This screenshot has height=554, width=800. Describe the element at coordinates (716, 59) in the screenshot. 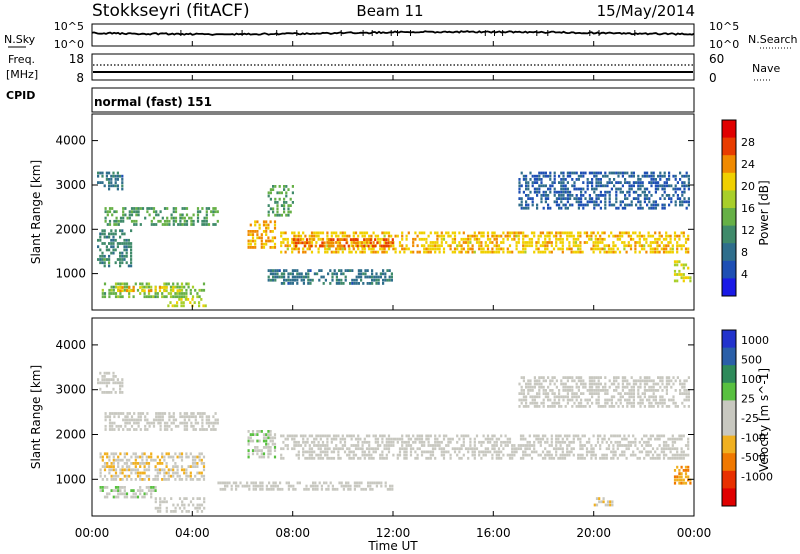

I see `freq-right-tick-top: 60` at that location.